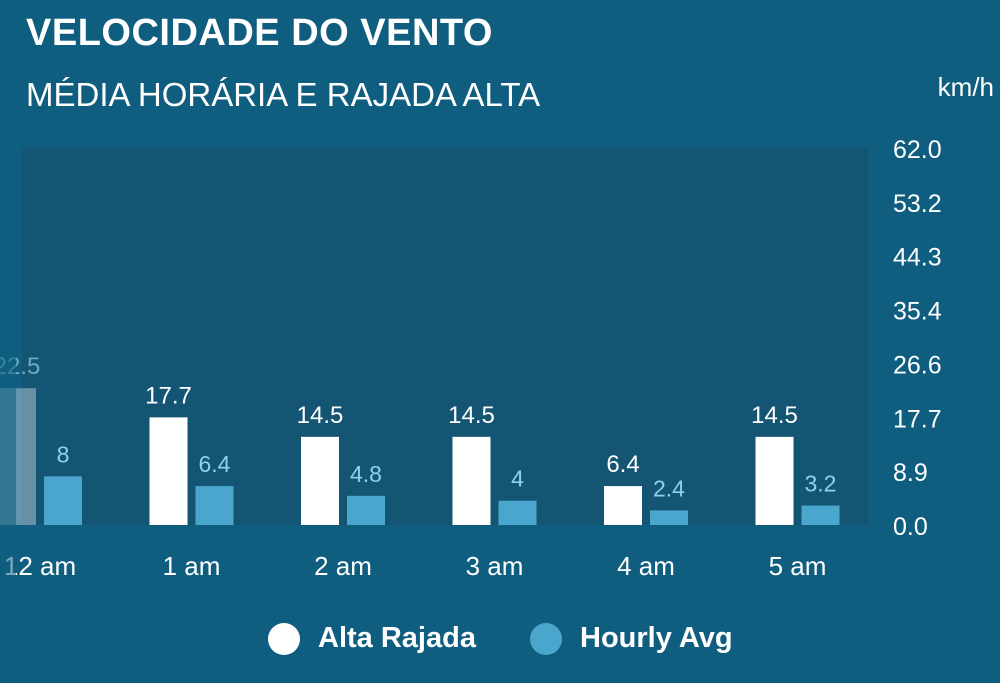 The image size is (1000, 683). I want to click on legend-gust-label: Alta Rajada, so click(397, 638).